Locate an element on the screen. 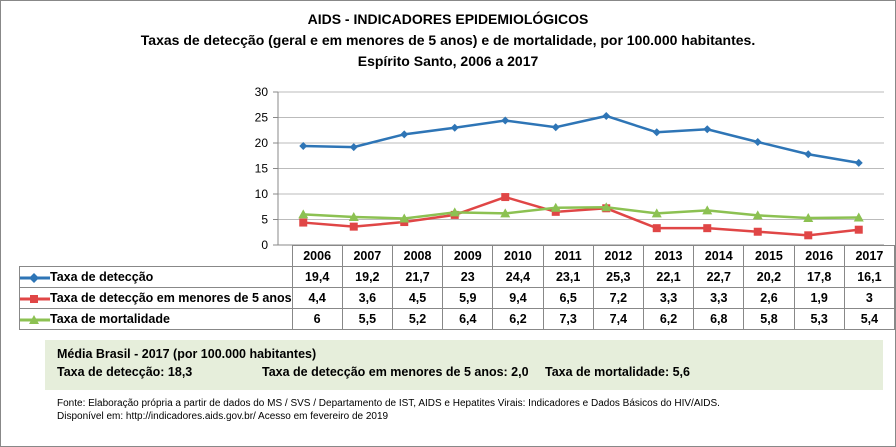  data-label: 1,9 is located at coordinates (819, 298).